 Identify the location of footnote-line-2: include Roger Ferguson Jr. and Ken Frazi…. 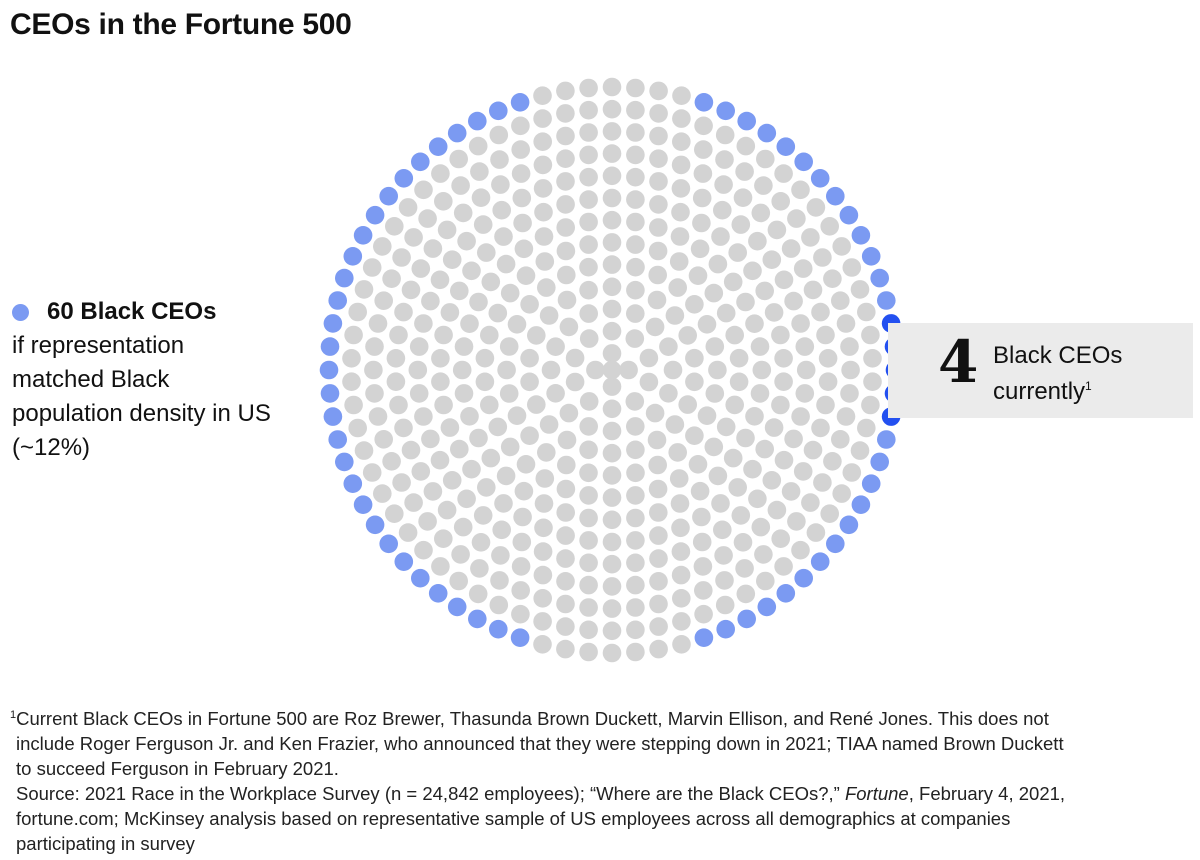
(540, 744).